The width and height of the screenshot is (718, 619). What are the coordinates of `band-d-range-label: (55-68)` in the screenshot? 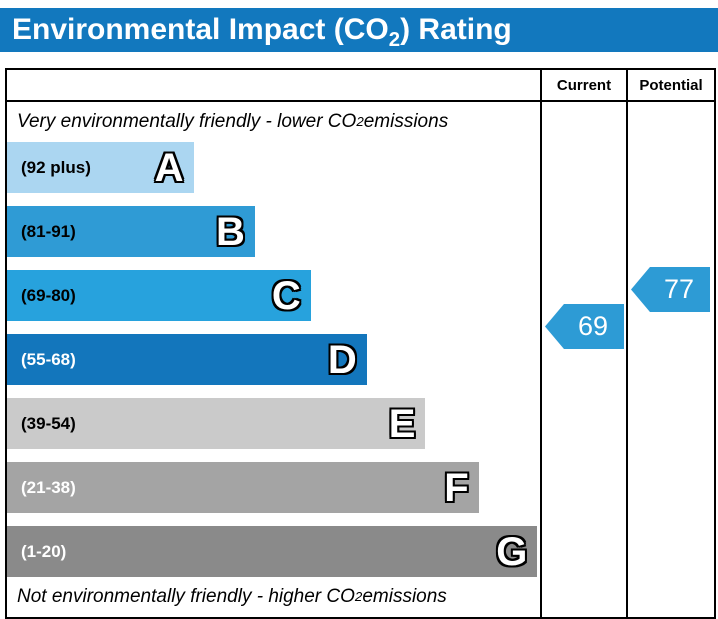 It's located at (48, 359).